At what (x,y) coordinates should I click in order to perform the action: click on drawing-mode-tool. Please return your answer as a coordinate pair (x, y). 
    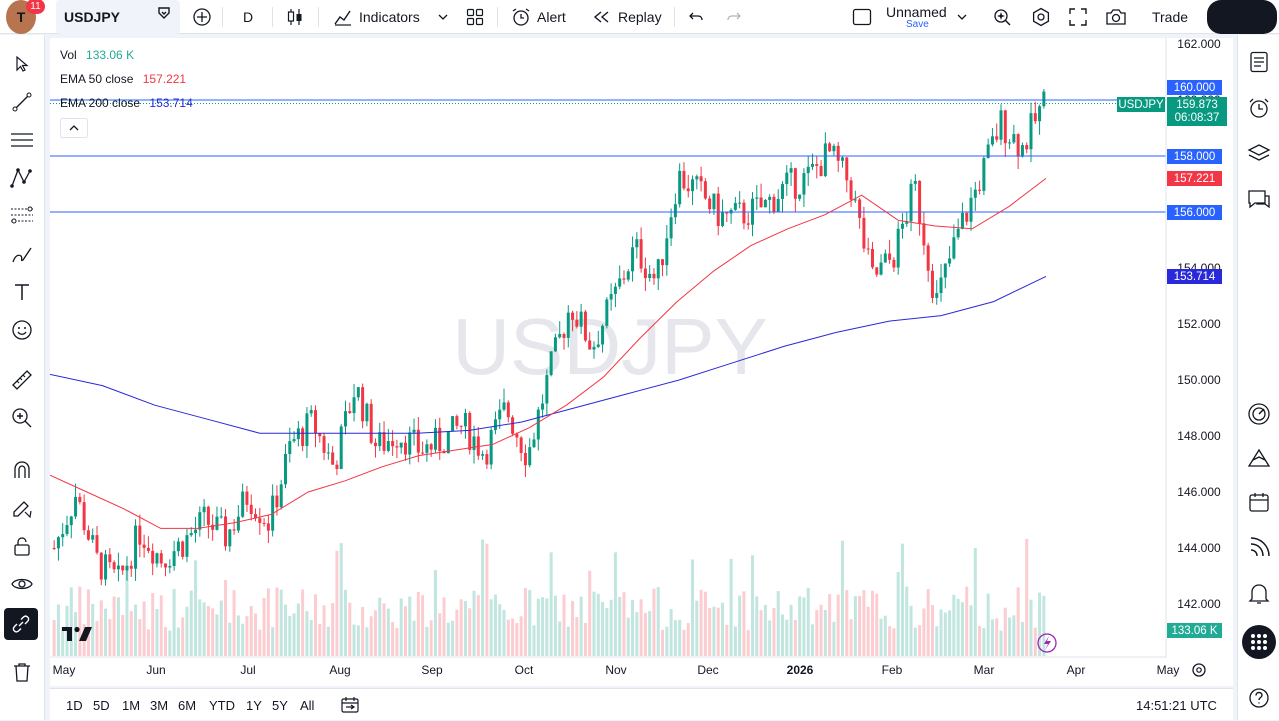
    Looking at the image, I should click on (22, 508).